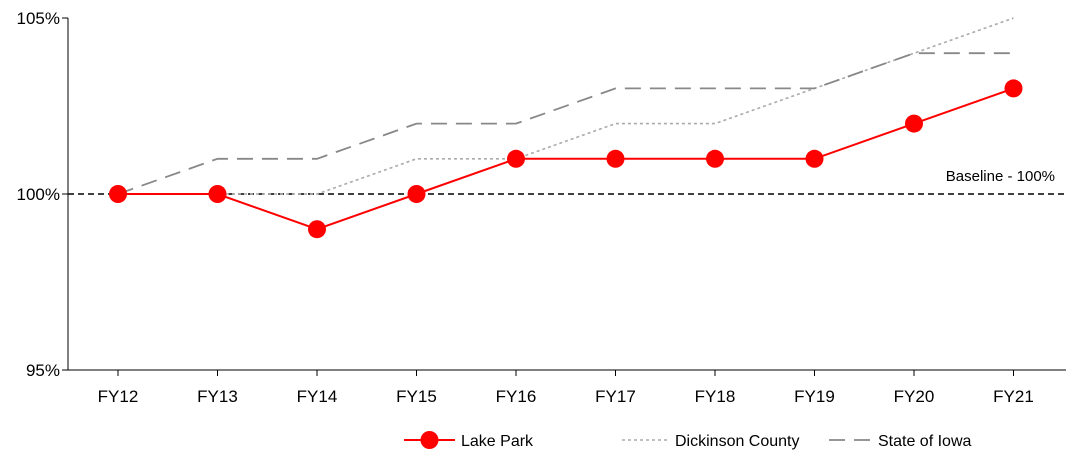 This screenshot has height=456, width=1078. Describe the element at coordinates (566, 388) in the screenshot. I see `x-ticks: FY12 FY13 FY14 FY15 FY16 FY17 FY18 FY19 FY20 FY21` at that location.